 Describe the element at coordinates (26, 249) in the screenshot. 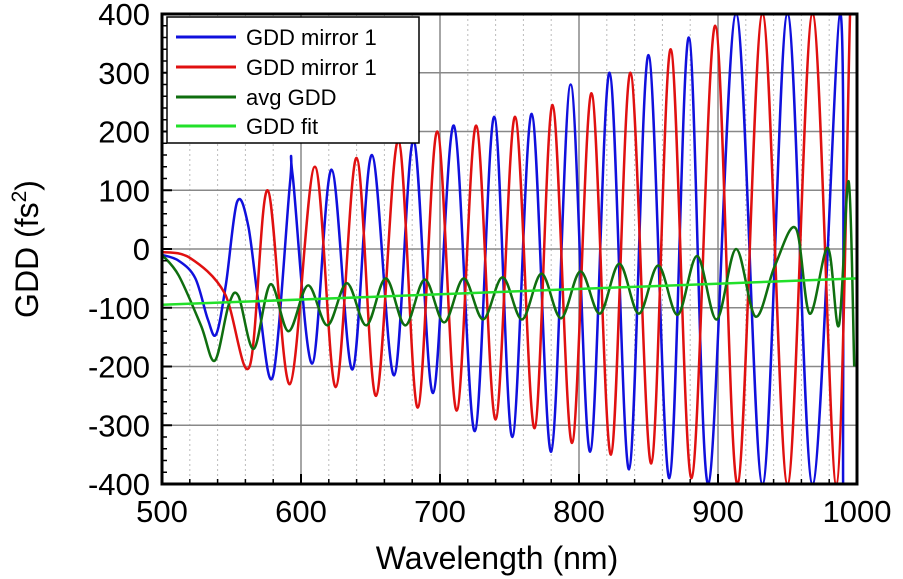

I see `y-axis-title: GDD (fs2)` at that location.